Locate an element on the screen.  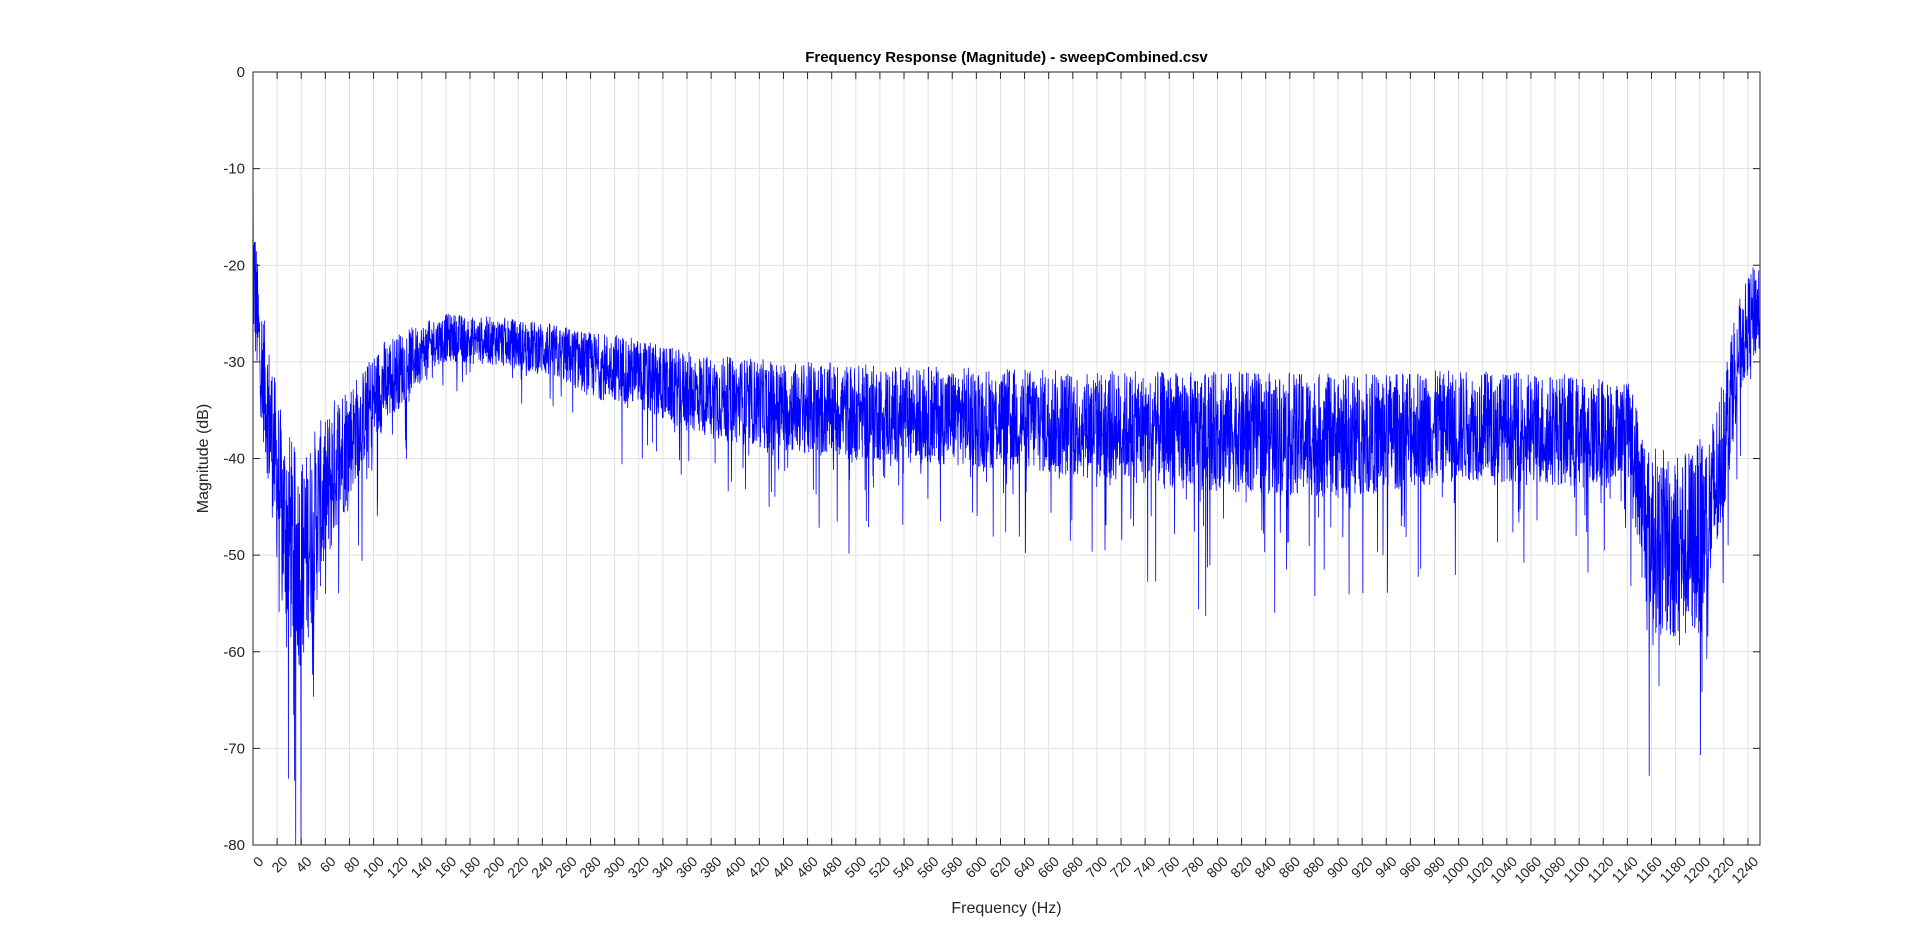
y-tick-label: -40 is located at coordinates (234, 459).